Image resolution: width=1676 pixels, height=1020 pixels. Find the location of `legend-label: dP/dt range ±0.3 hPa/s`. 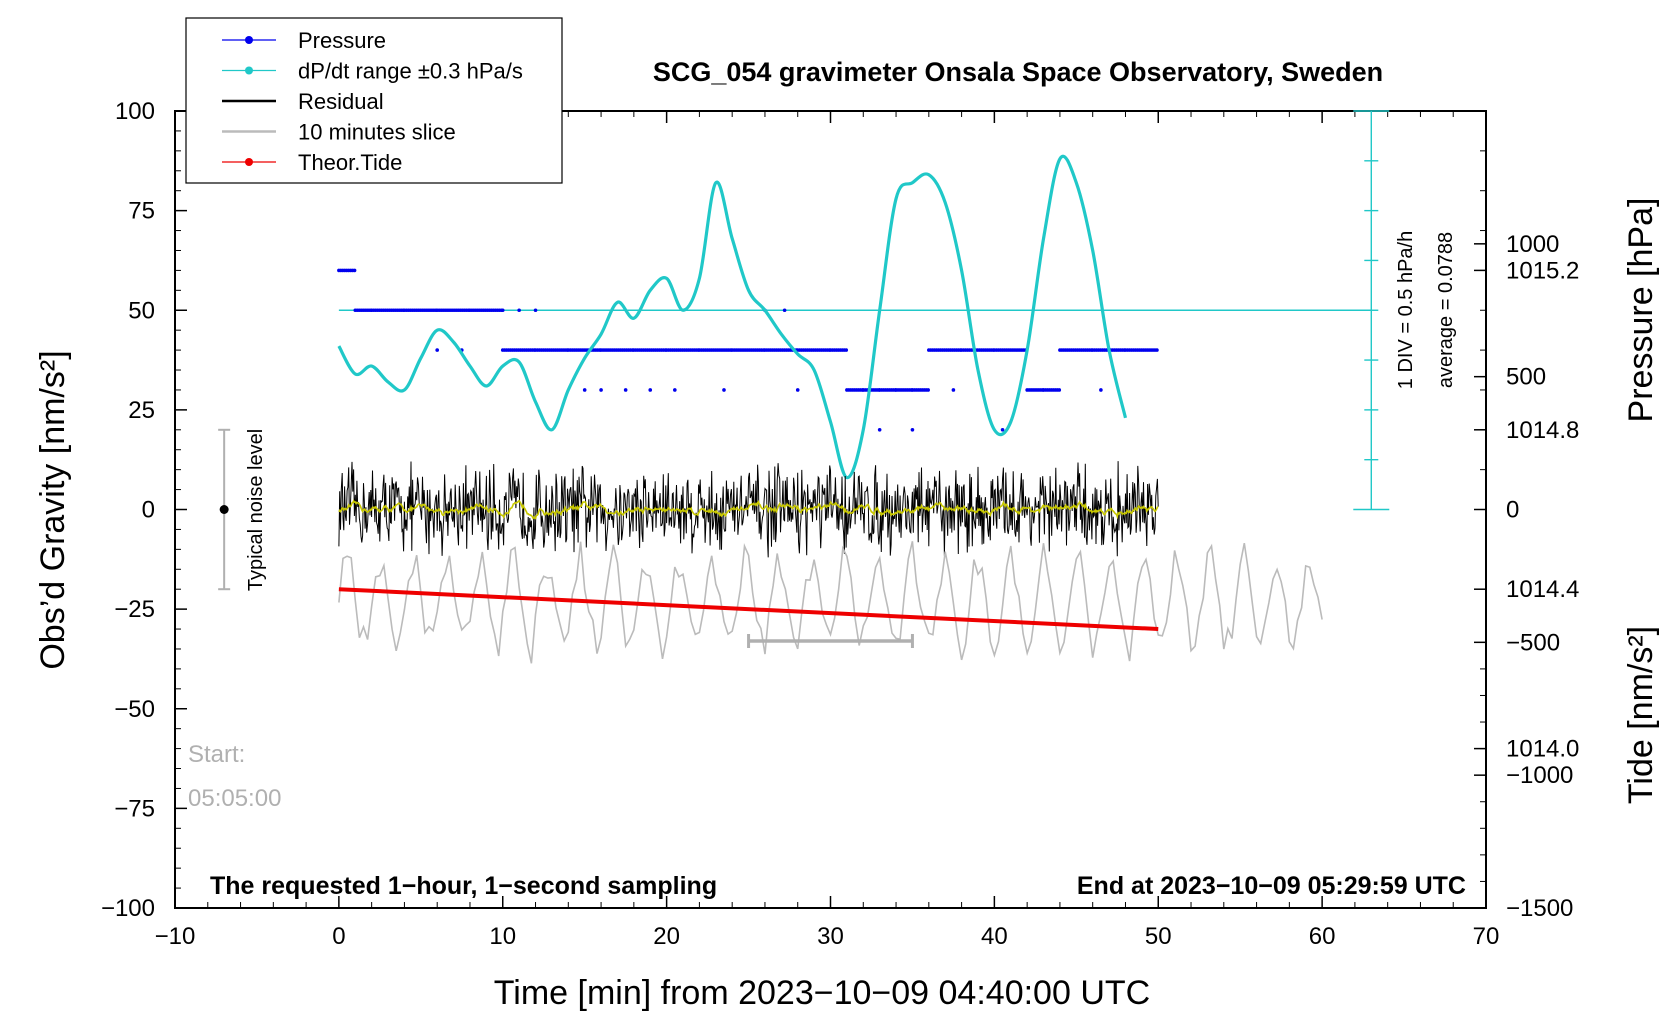

legend-label: dP/dt range ±0.3 hPa/s is located at coordinates (410, 71).